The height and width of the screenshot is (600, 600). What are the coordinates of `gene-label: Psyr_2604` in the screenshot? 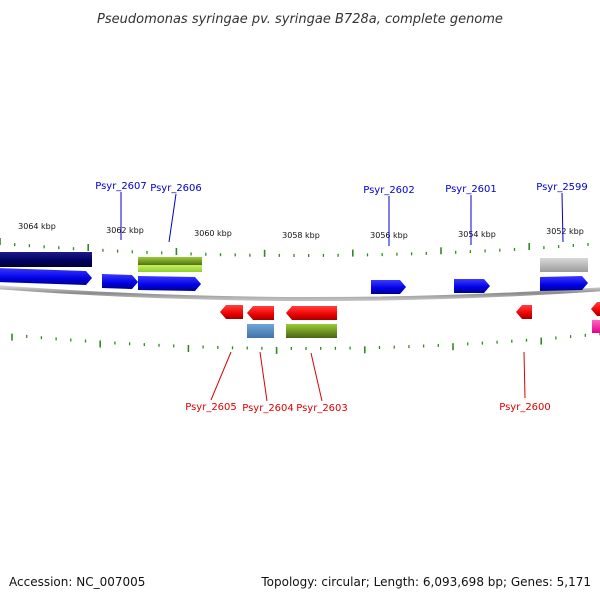 It's located at (268, 408).